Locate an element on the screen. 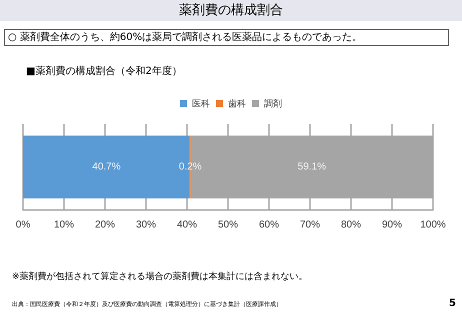  legend-label: 歯科 is located at coordinates (237, 103).